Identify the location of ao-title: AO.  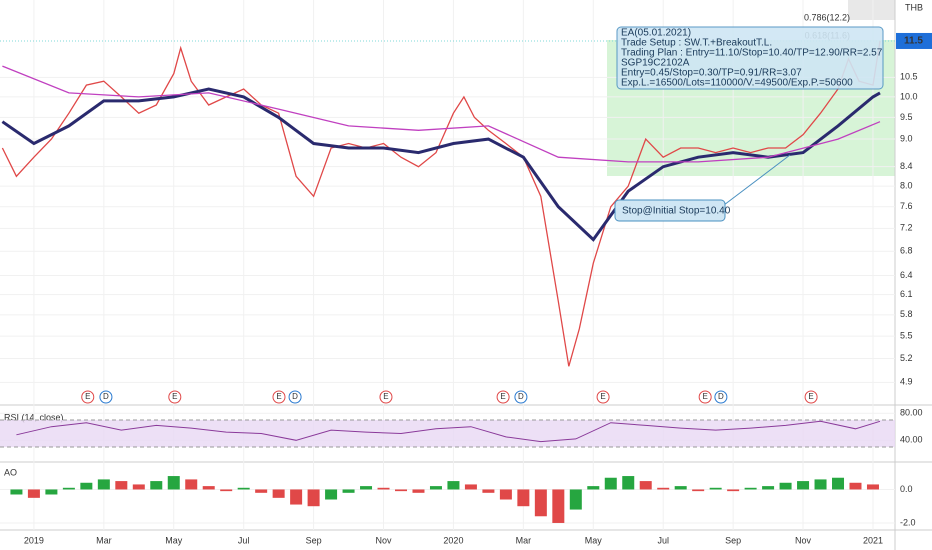
(10, 472).